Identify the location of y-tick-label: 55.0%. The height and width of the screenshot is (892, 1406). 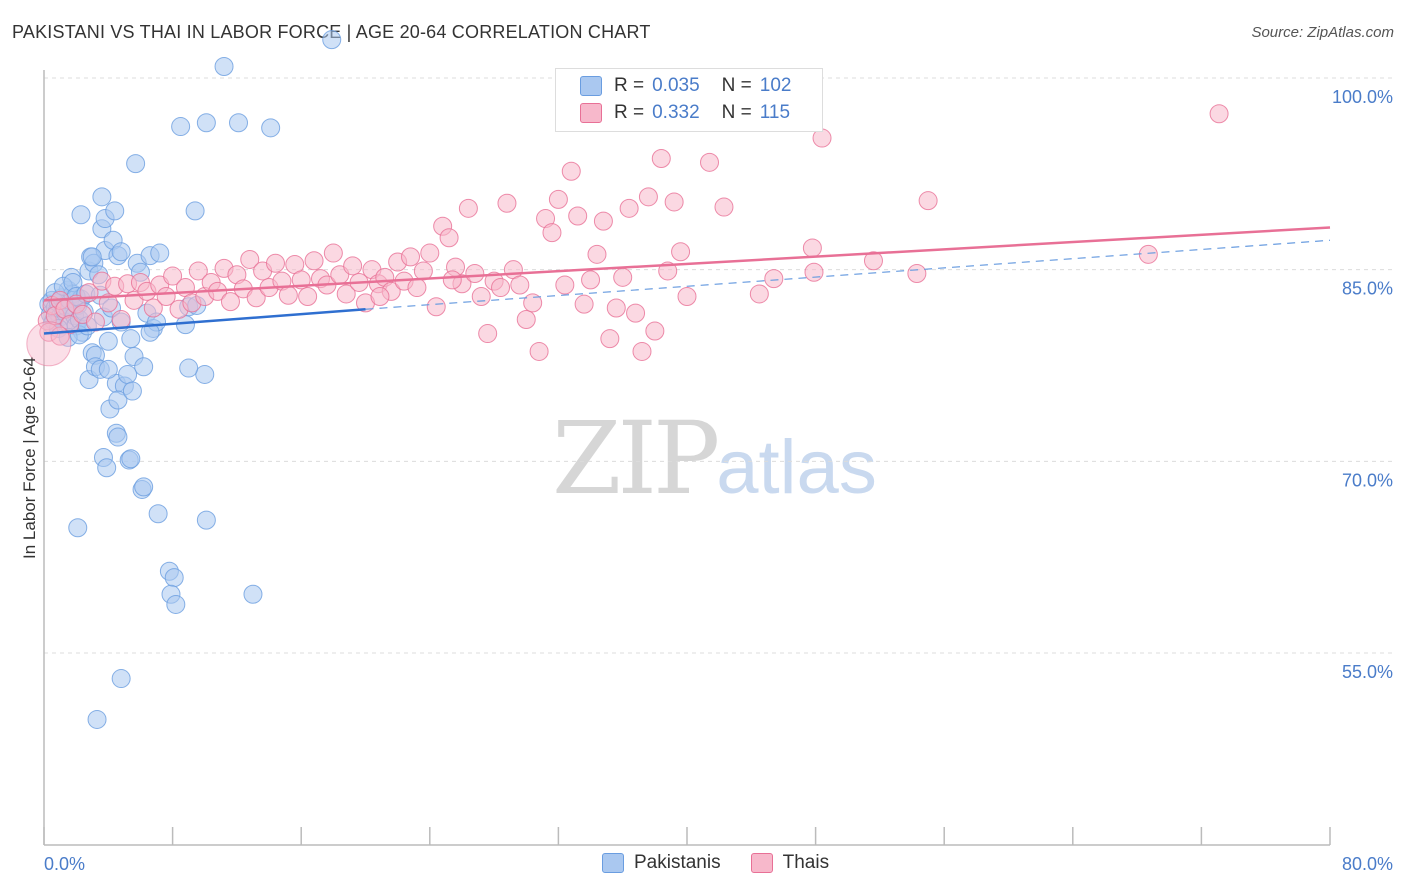
(1367, 672).